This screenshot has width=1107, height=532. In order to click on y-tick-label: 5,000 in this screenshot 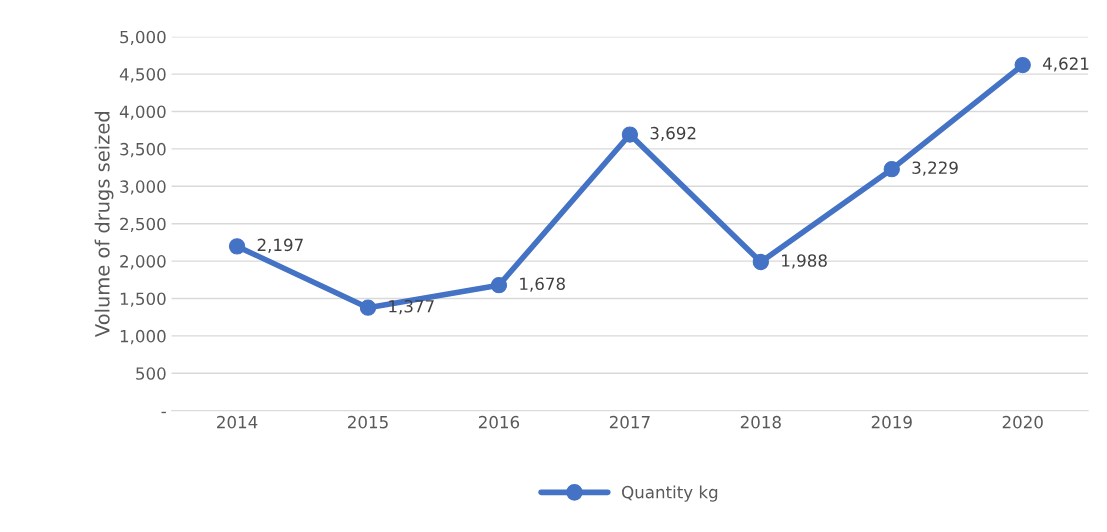, I will do `click(143, 37)`.